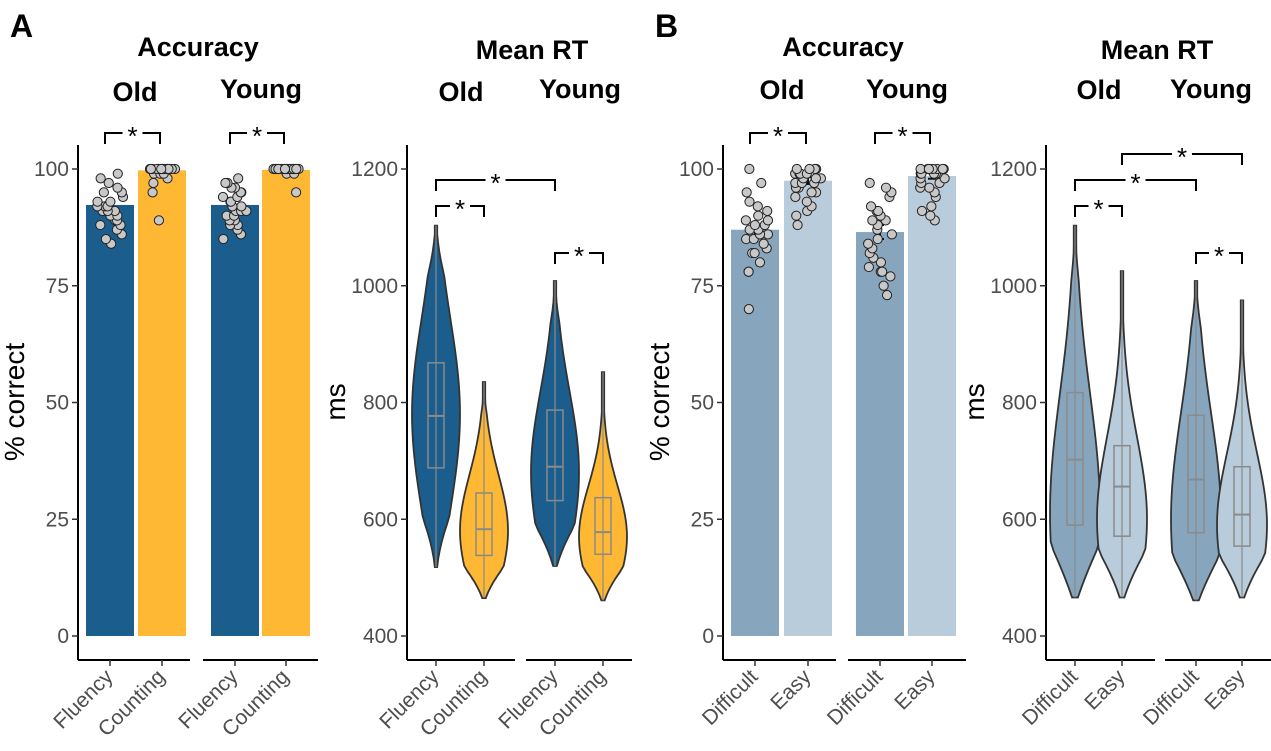 The width and height of the screenshot is (1271, 751). What do you see at coordinates (380, 519) in the screenshot?
I see `y-tick-label: 600` at bounding box center [380, 519].